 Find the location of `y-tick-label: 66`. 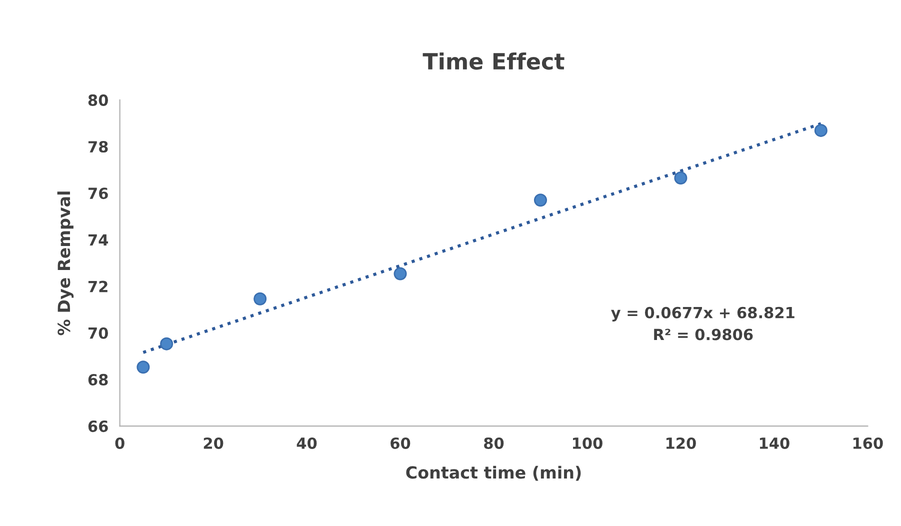

y-tick-label: 66 is located at coordinates (98, 426).